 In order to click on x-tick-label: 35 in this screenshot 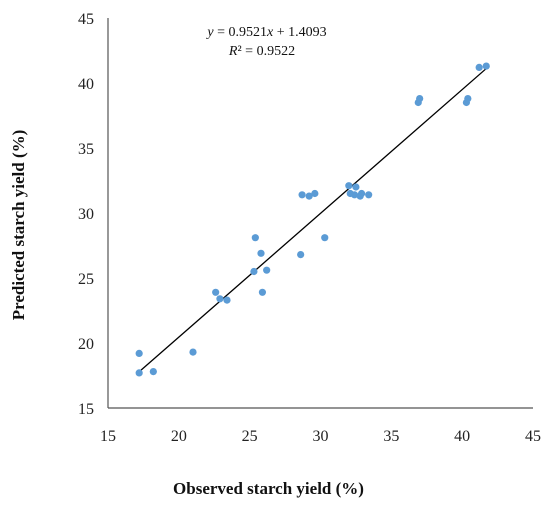, I will do `click(391, 436)`.